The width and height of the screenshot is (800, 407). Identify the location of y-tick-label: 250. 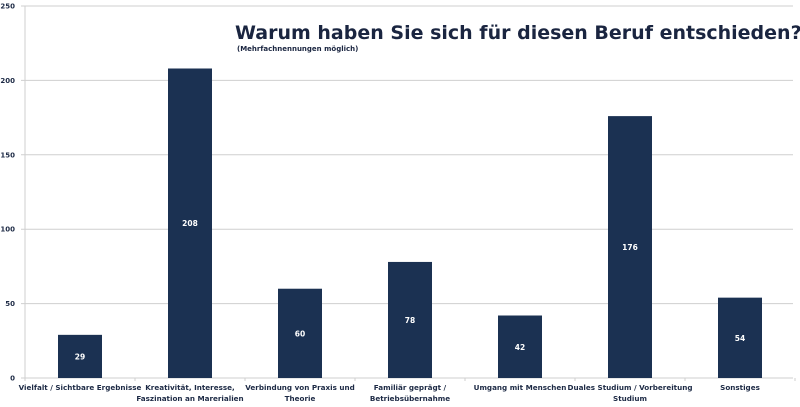
(7, 7).